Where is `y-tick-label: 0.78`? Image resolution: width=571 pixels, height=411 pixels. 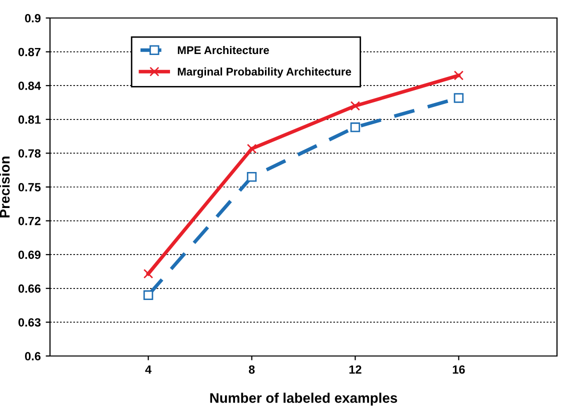
y-tick-label: 0.78 is located at coordinates (29, 153).